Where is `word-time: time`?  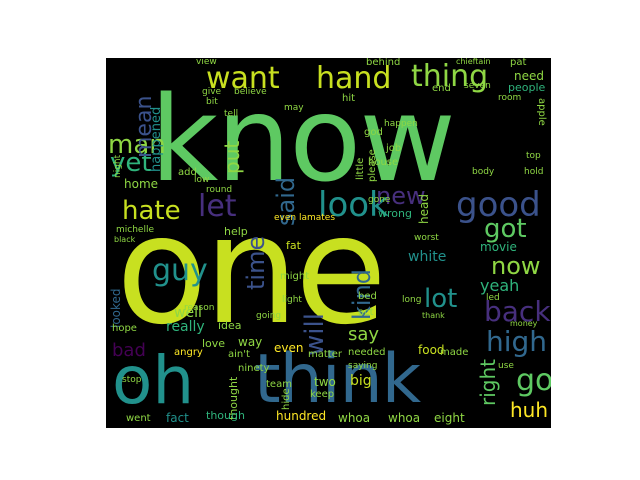
word-time: time is located at coordinates (256, 262).